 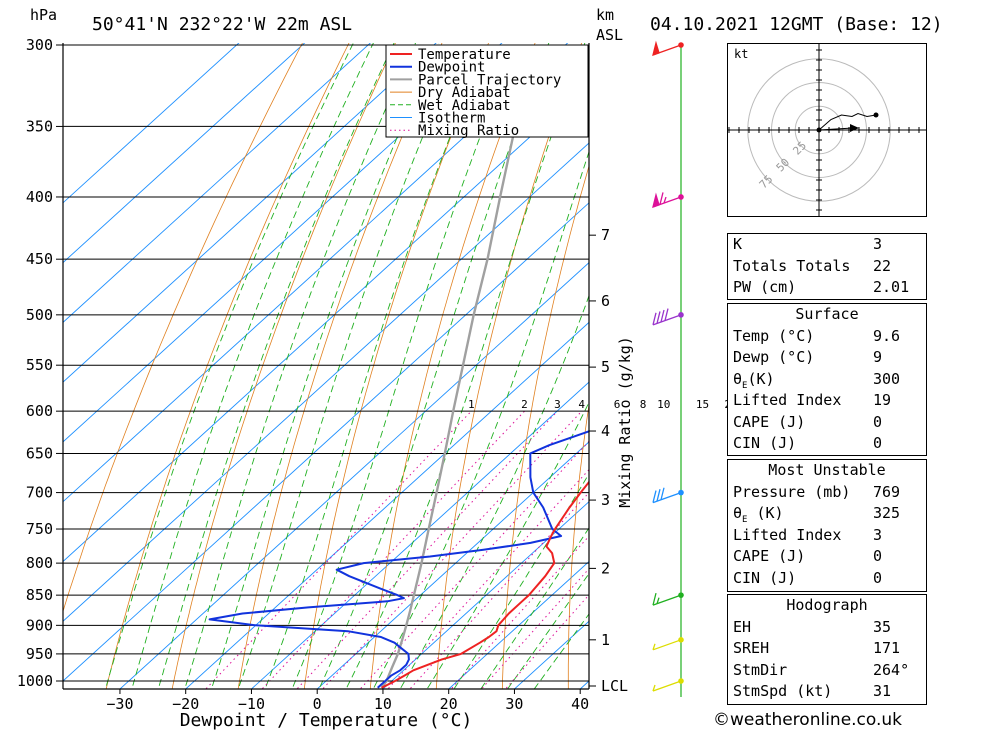 I want to click on x-tick-label: 10, so click(x=383, y=704).